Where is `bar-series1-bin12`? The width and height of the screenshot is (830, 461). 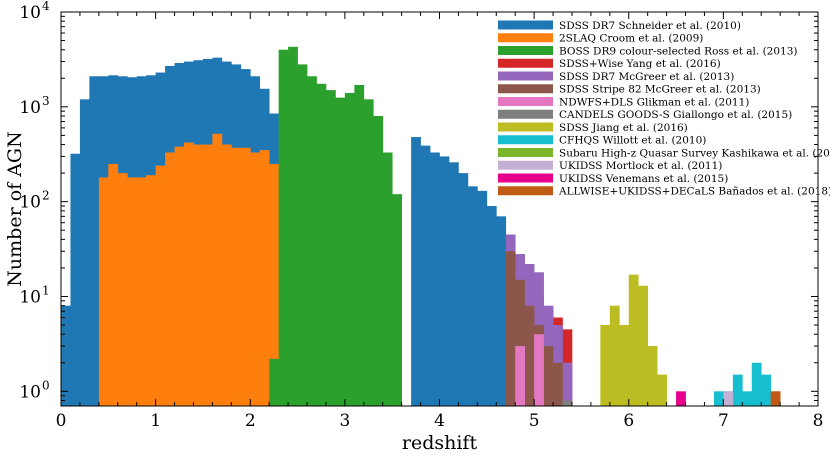
bar-series1-bin12 is located at coordinates (179, 276).